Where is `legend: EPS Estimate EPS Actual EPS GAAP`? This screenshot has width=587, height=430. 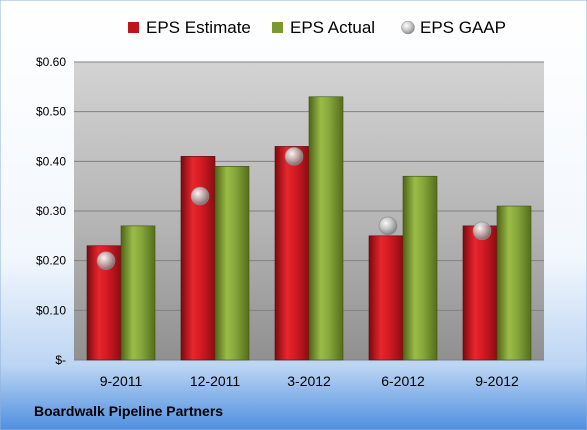
legend: EPS Estimate EPS Actual EPS GAAP is located at coordinates (317, 27).